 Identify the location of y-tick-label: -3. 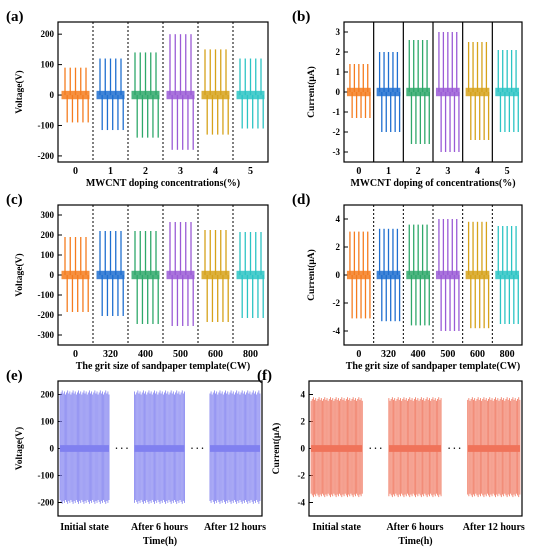
(337, 152).